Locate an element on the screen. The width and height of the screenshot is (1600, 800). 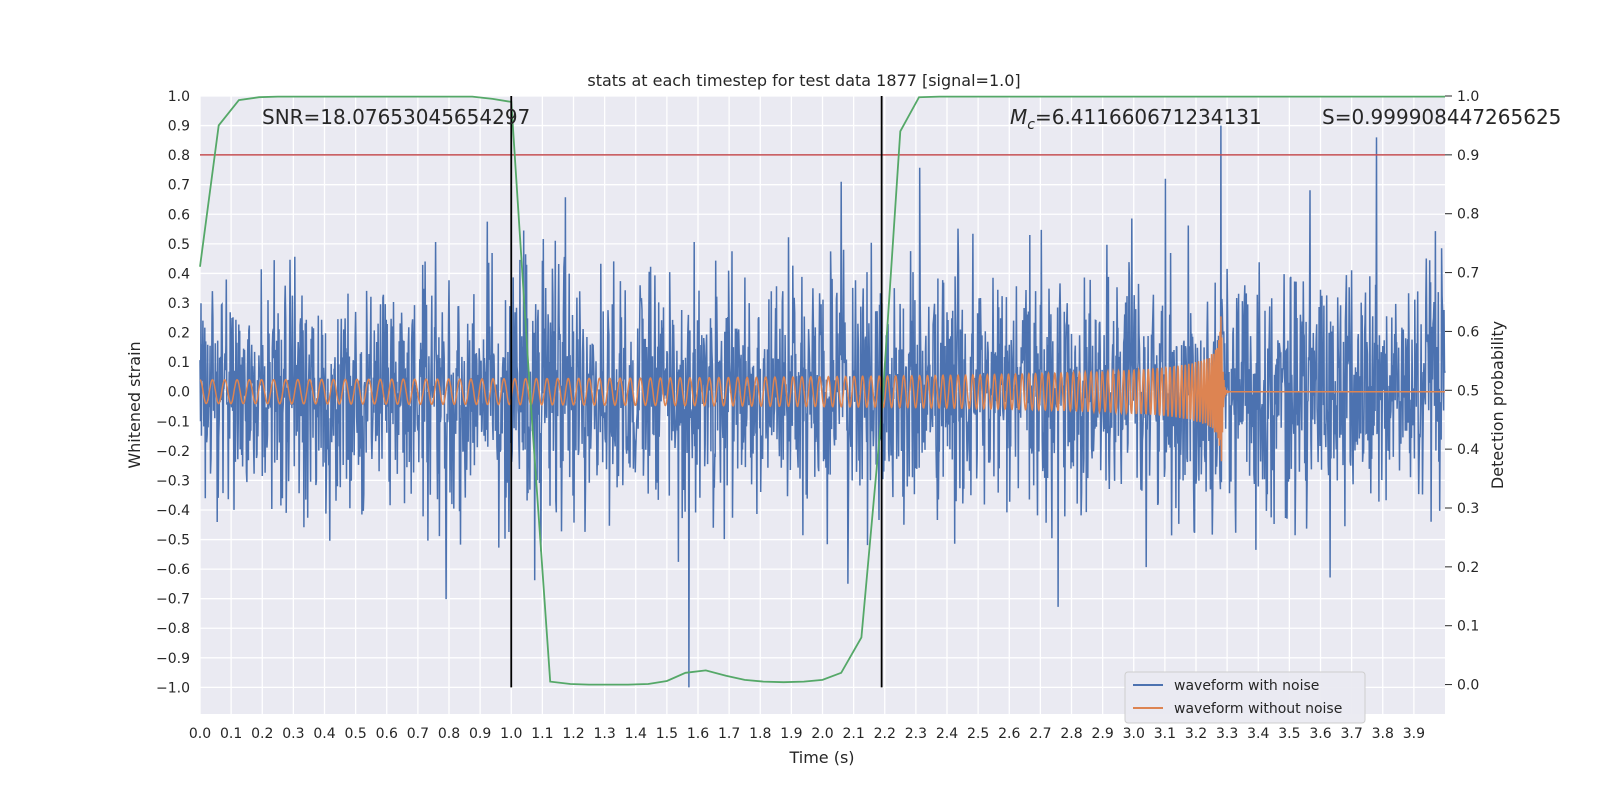
y-tick-label: −0.3 is located at coordinates (173, 481).